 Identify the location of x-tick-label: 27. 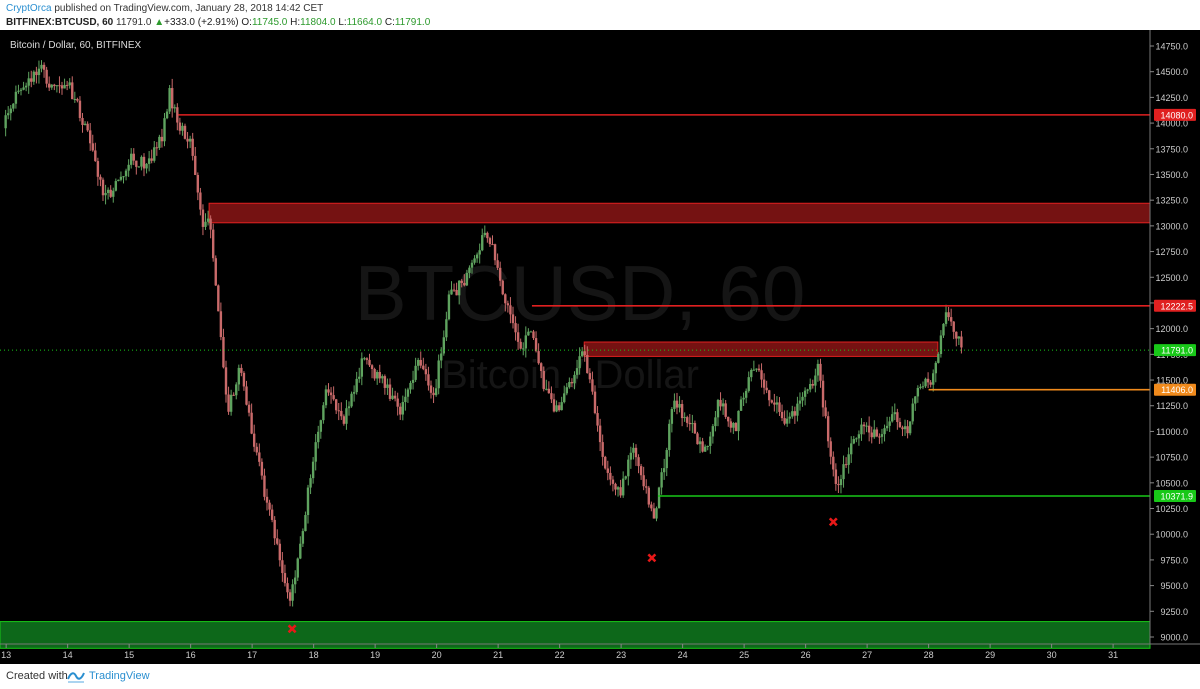
(867, 655).